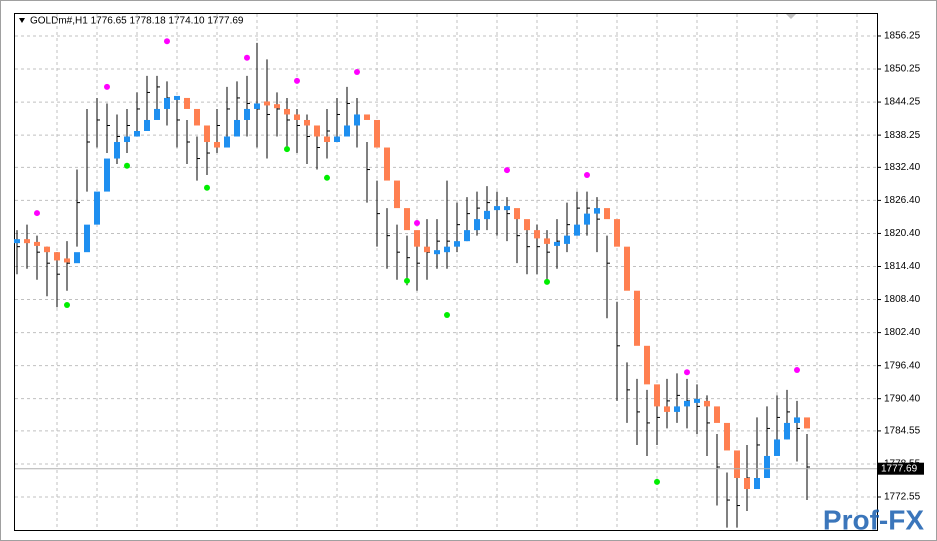  Describe the element at coordinates (873, 519) in the screenshot. I see `watermark: Prof-FX` at that location.